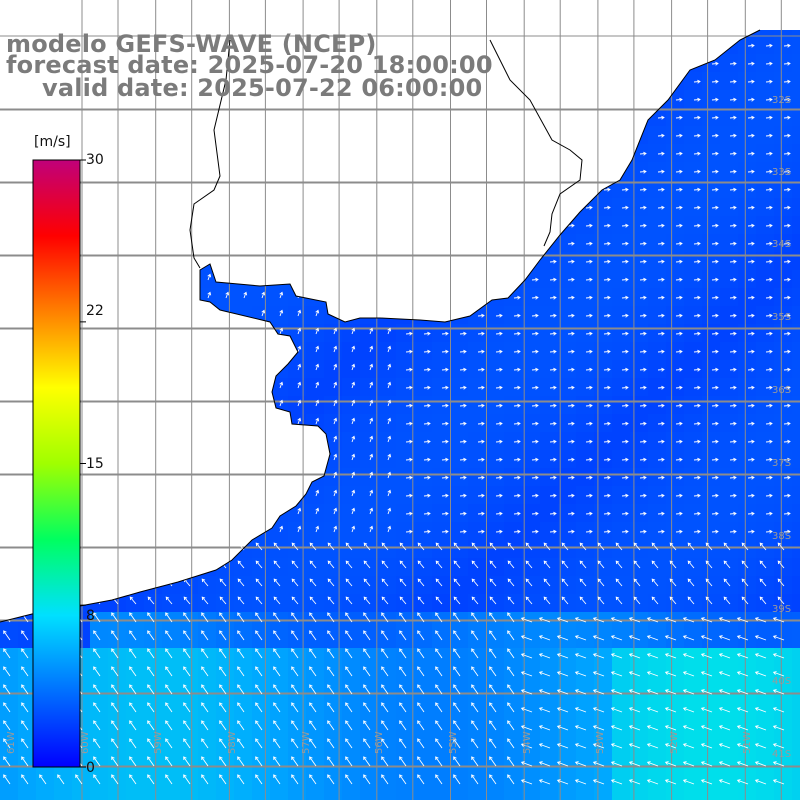  Describe the element at coordinates (52, 142) in the screenshot. I see `colorbar-unit: [m/s]` at that location.